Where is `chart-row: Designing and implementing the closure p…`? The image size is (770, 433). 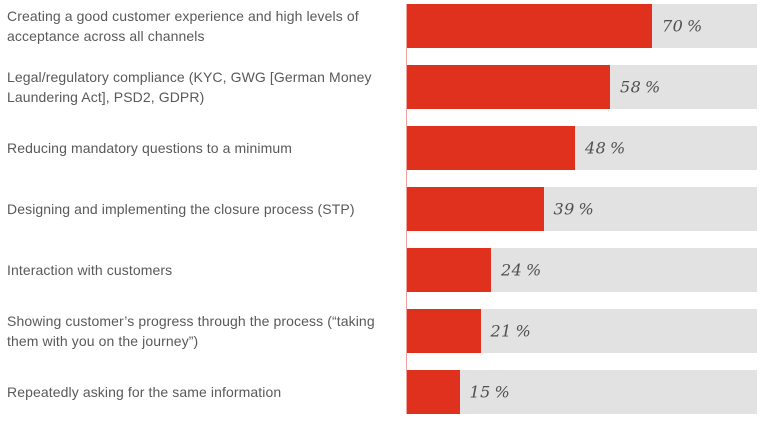
chart-row: Designing and implementing the closure p… is located at coordinates (385, 209).